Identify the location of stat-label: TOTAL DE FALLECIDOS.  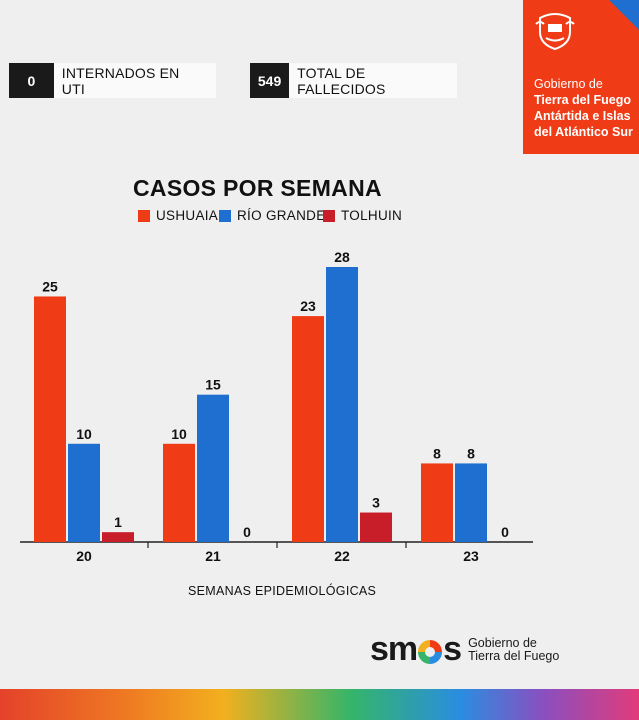
(341, 80).